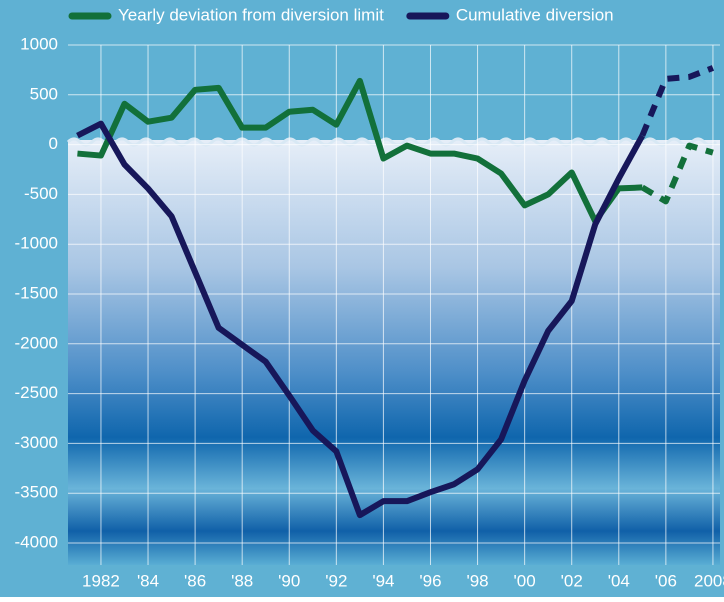 Image resolution: width=724 pixels, height=602 pixels. What do you see at coordinates (251, 14) in the screenshot?
I see `legend-label: Yearly deviation from diversion limit` at bounding box center [251, 14].